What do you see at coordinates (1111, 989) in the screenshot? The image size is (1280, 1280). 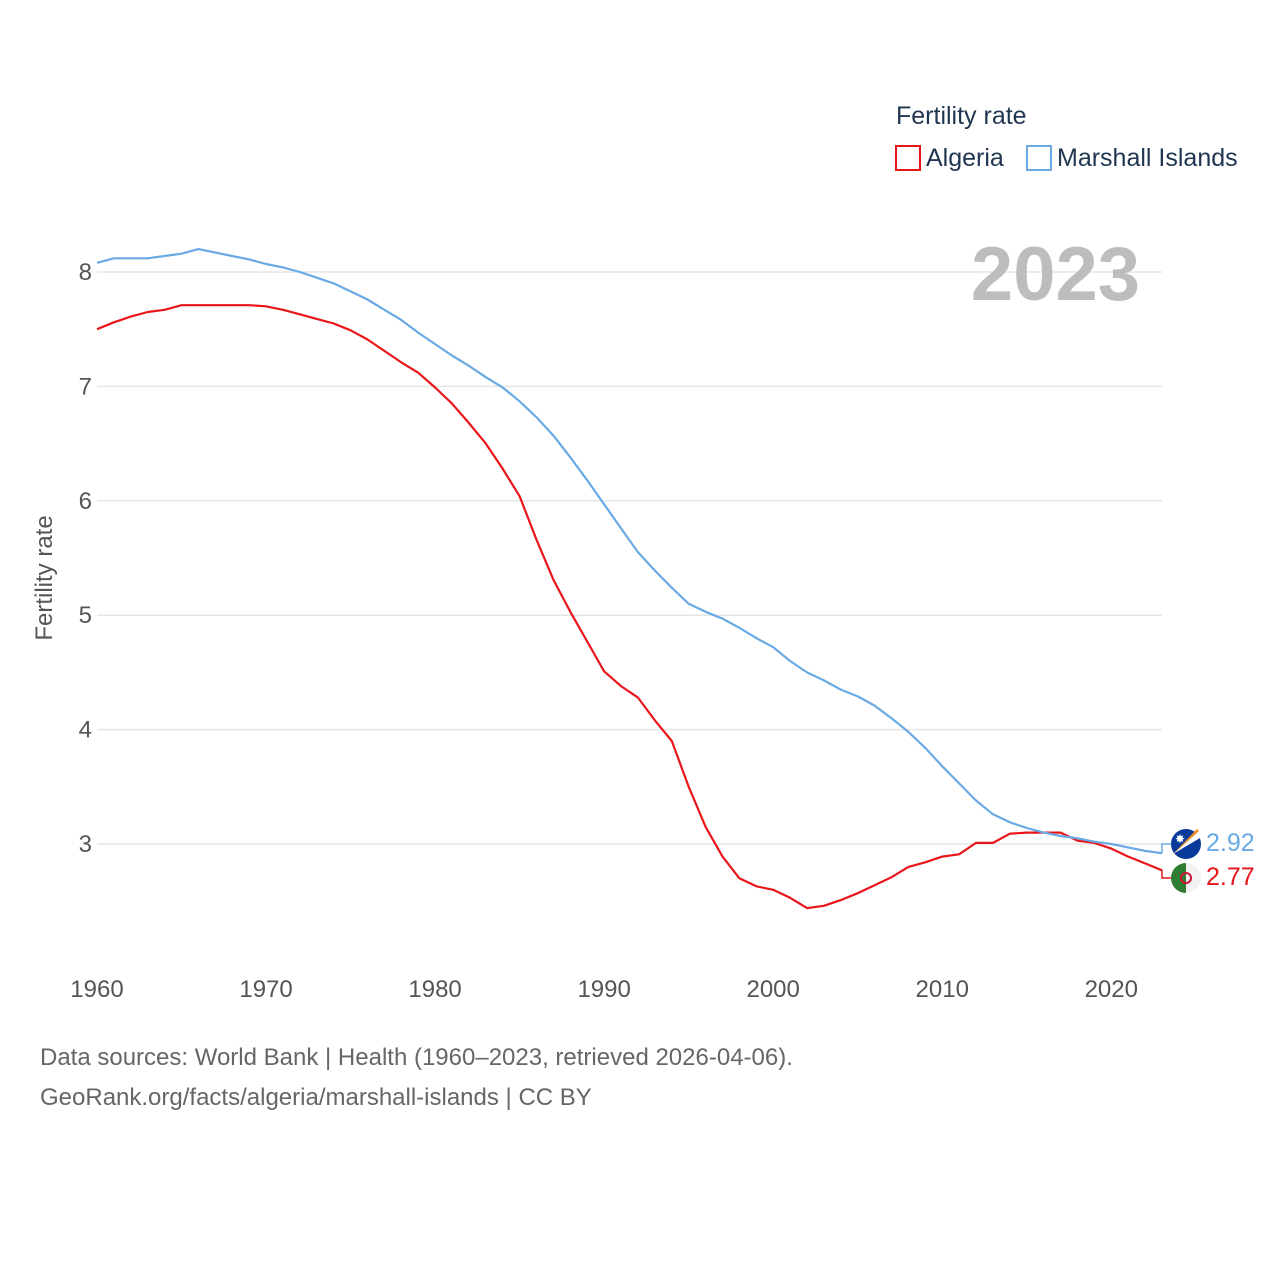 I see `x-tick-label: 2020` at bounding box center [1111, 989].